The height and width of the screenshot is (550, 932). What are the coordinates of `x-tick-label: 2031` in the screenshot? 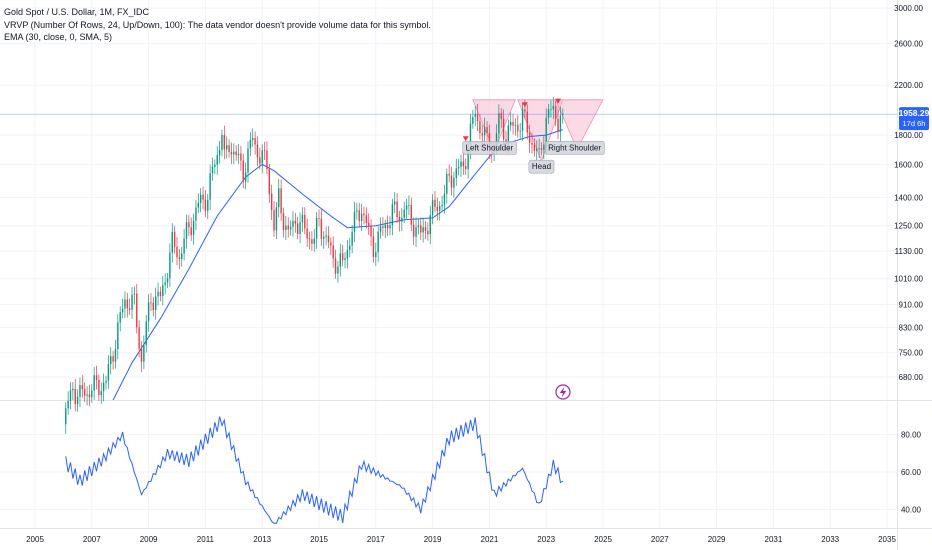 It's located at (774, 539).